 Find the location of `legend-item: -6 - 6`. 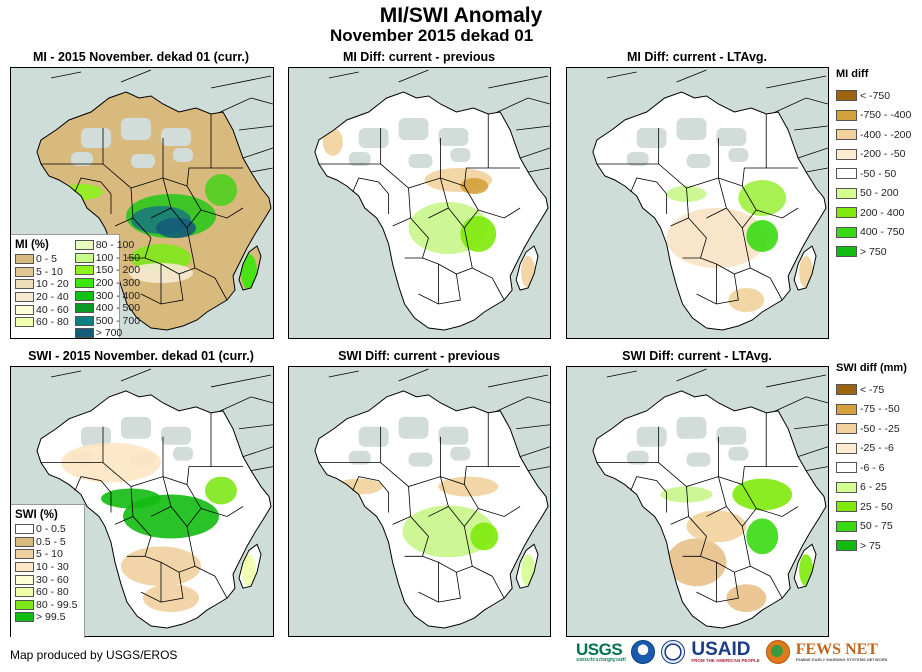

legend-item: -6 - 6 is located at coordinates (871, 468).